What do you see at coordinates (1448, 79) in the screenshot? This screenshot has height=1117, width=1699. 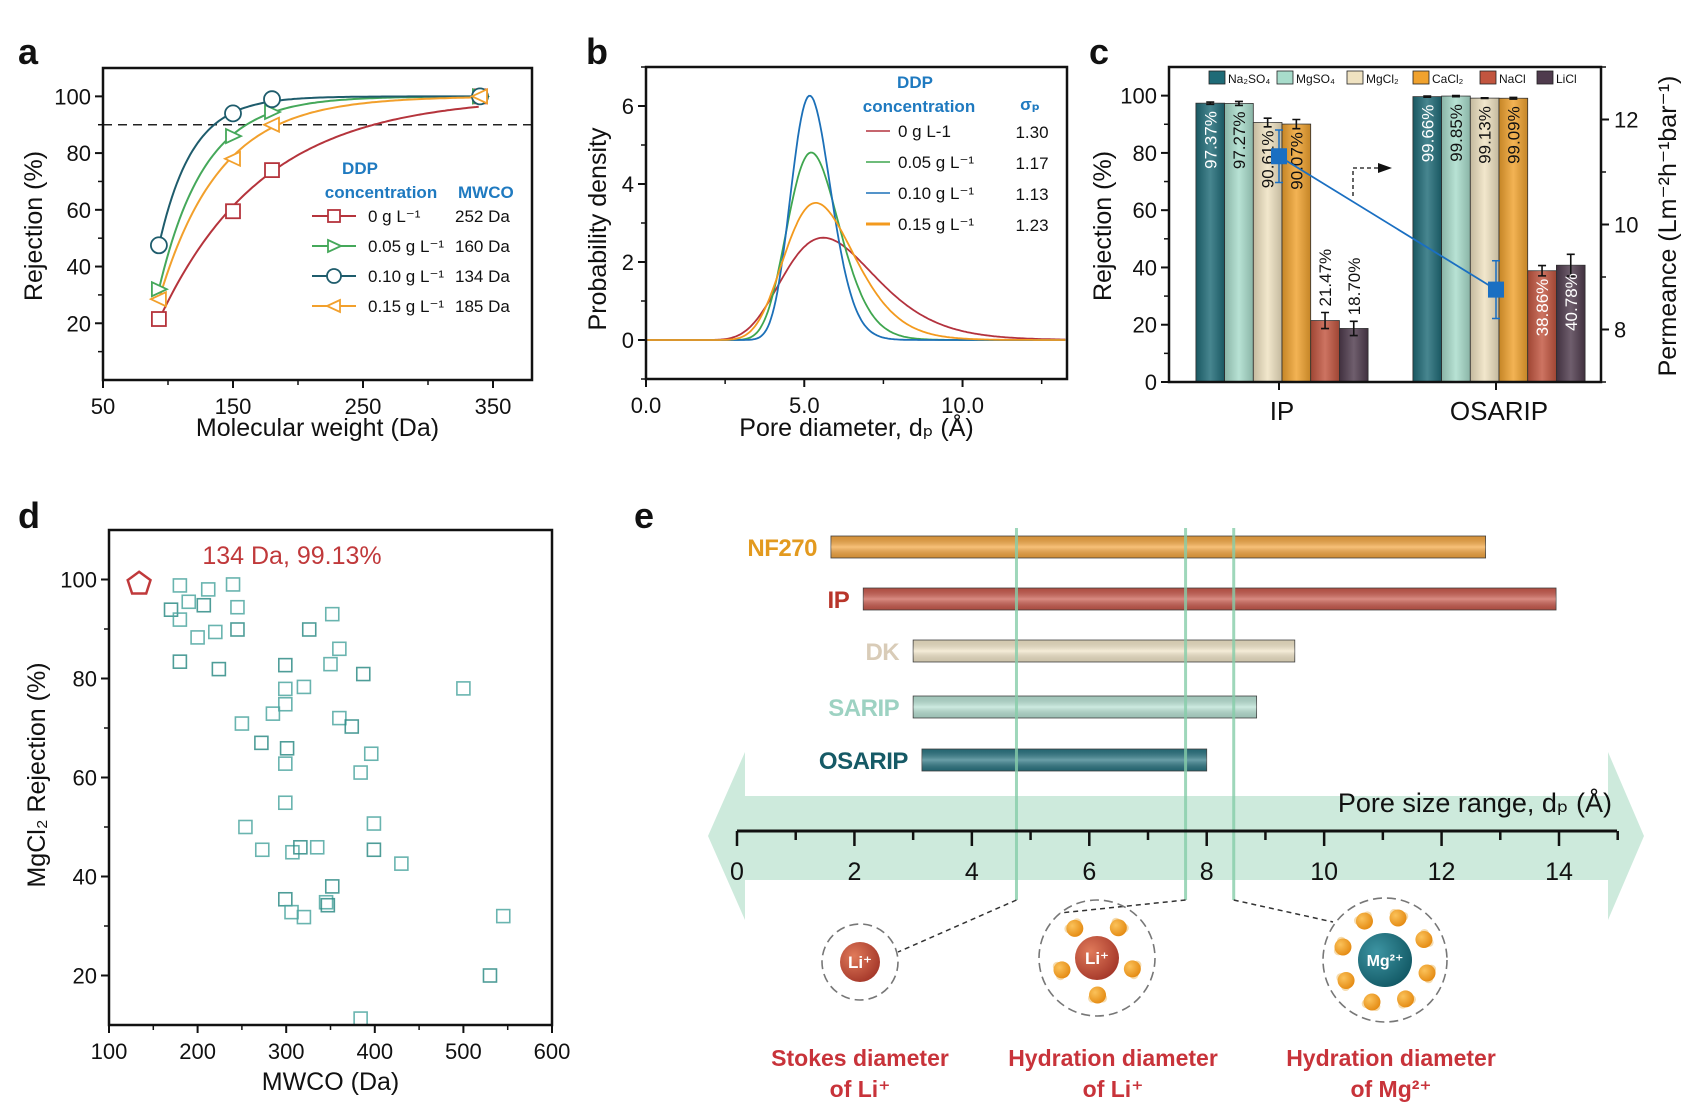 I see `legend-label: CaCl₂` at bounding box center [1448, 79].